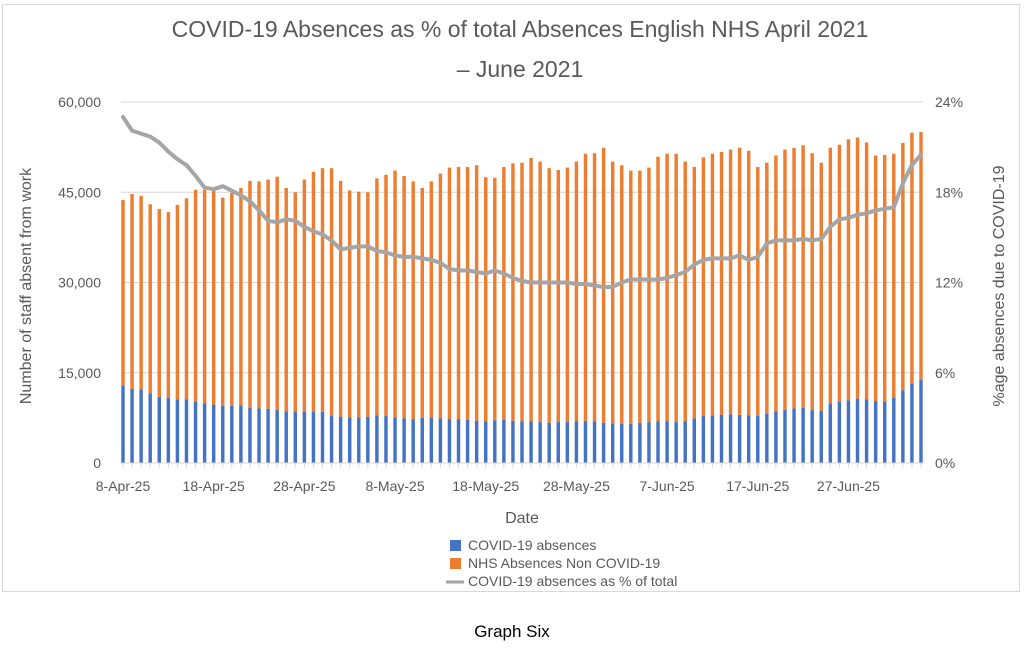 The image size is (1024, 654). What do you see at coordinates (79, 373) in the screenshot?
I see `y-tick-label: 15,000` at bounding box center [79, 373].